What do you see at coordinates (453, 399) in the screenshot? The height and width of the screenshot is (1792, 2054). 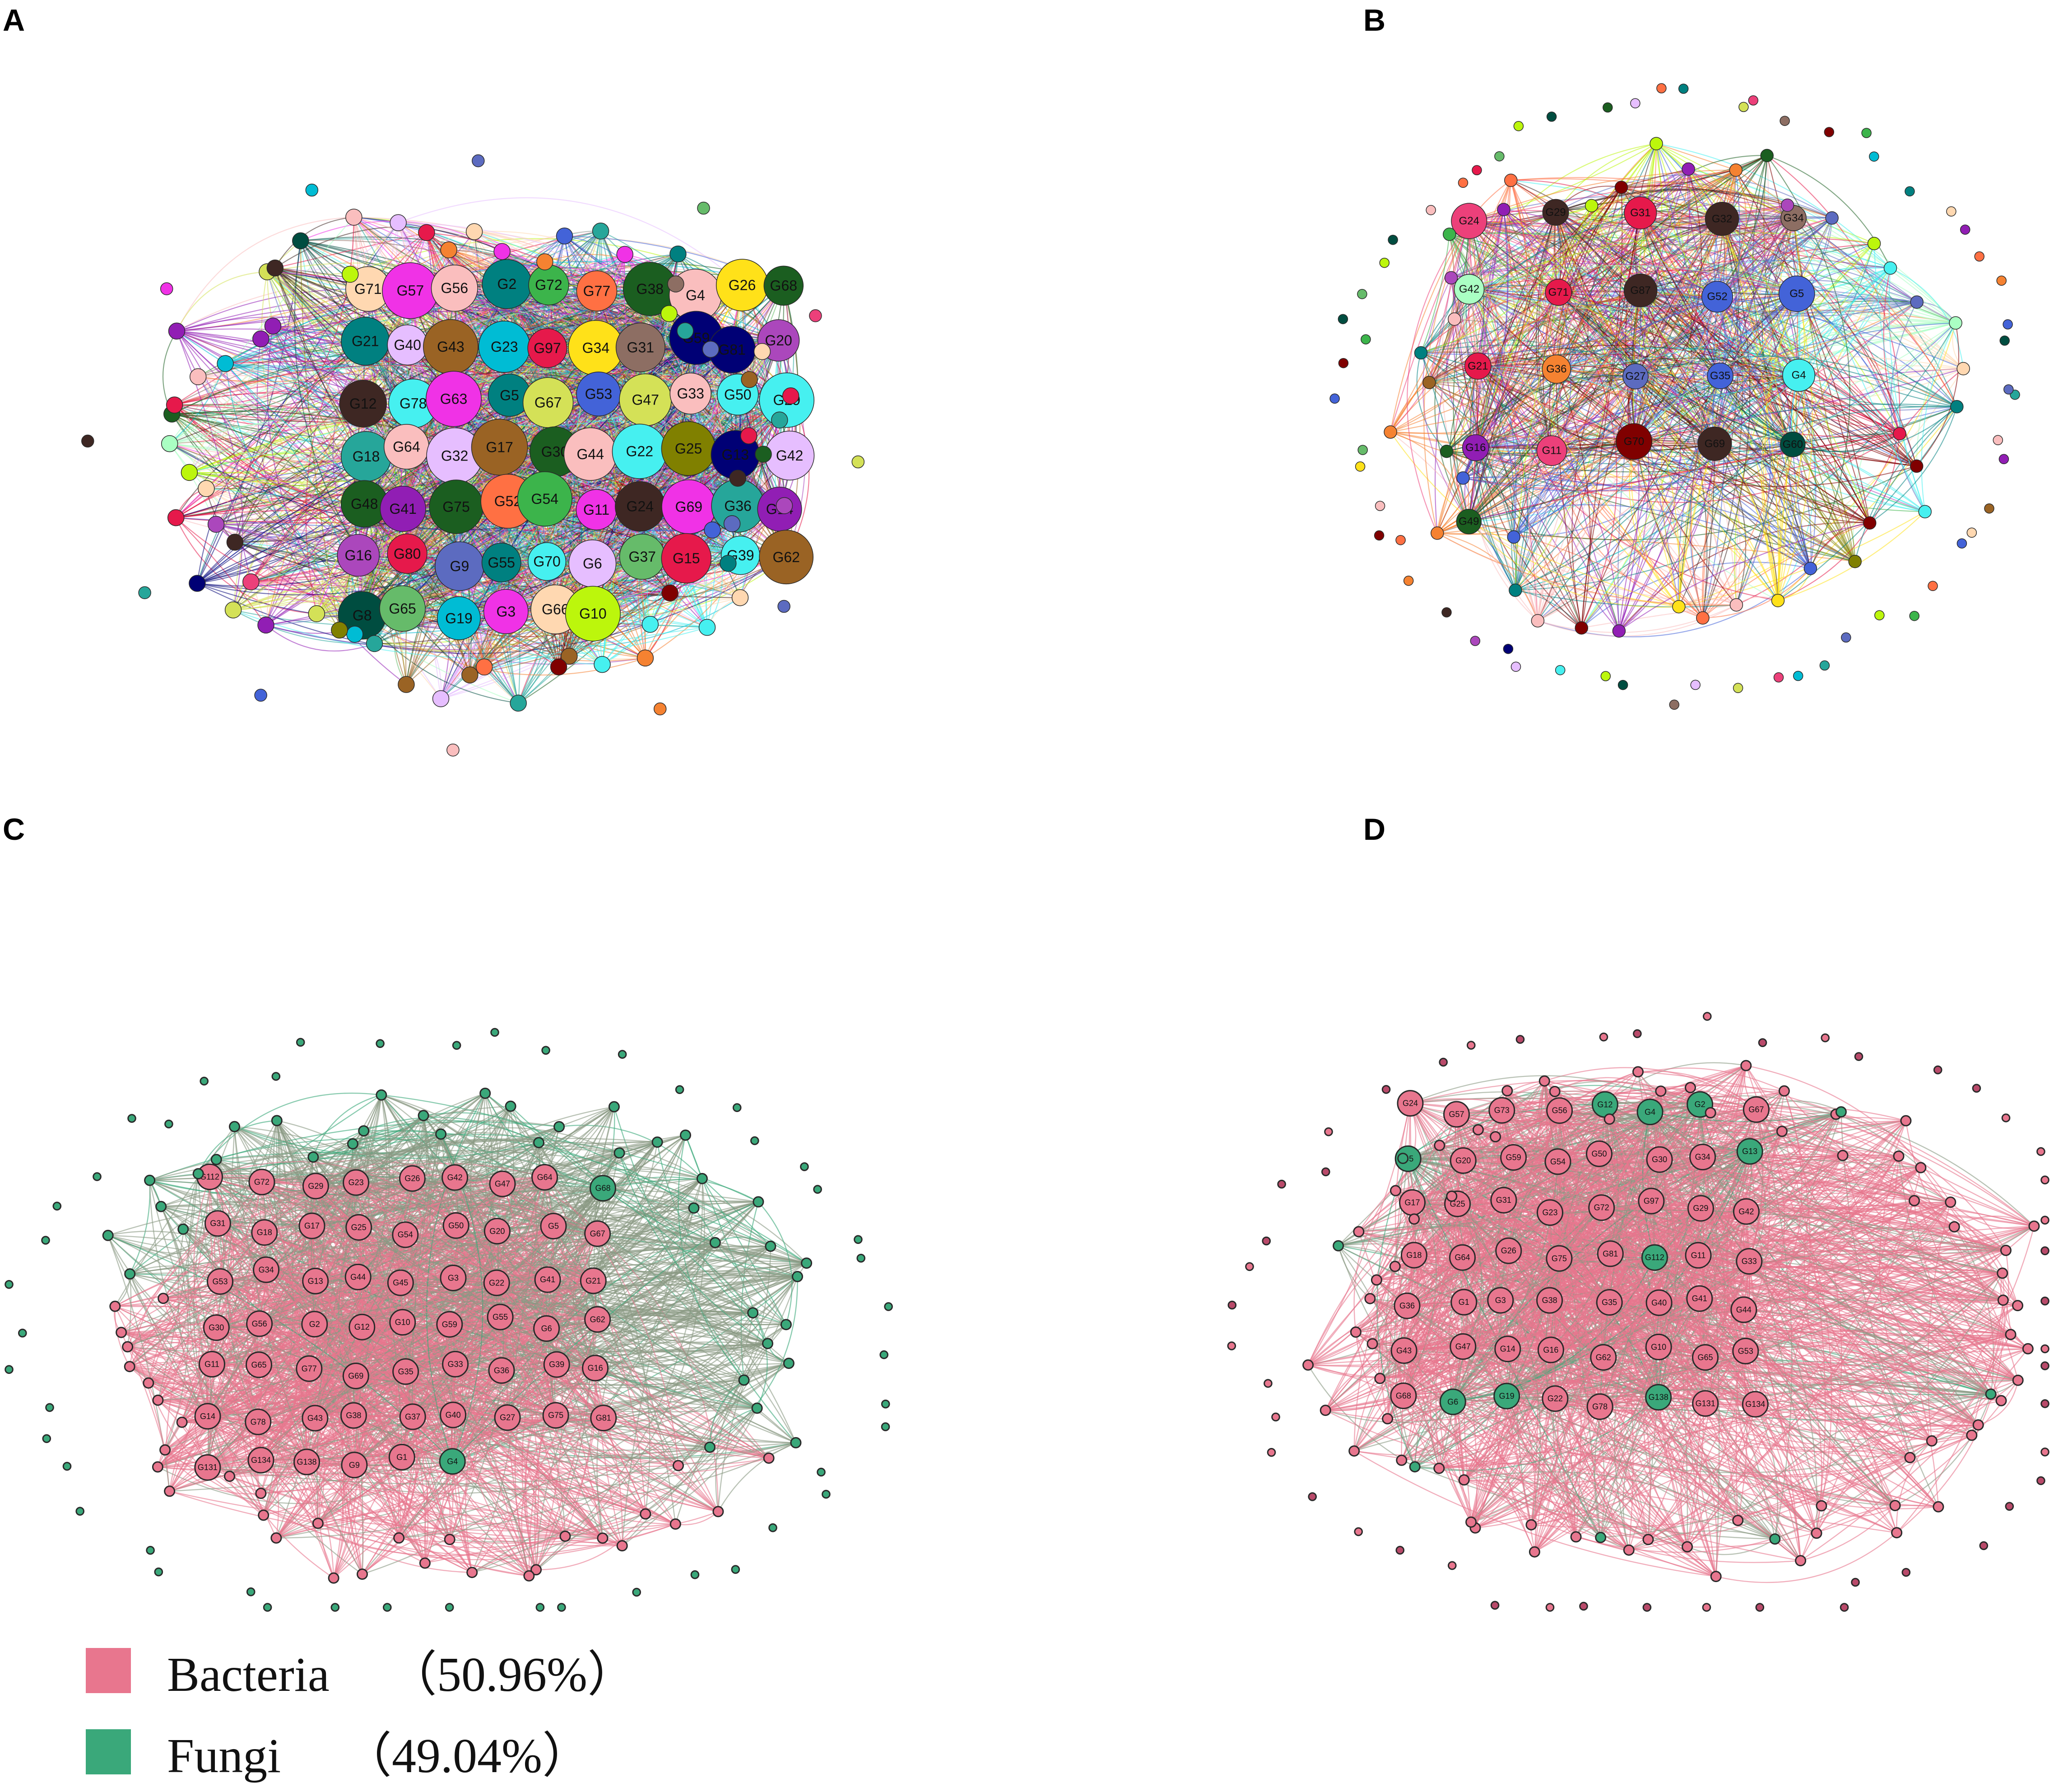 I see `node-label: G63` at bounding box center [453, 399].